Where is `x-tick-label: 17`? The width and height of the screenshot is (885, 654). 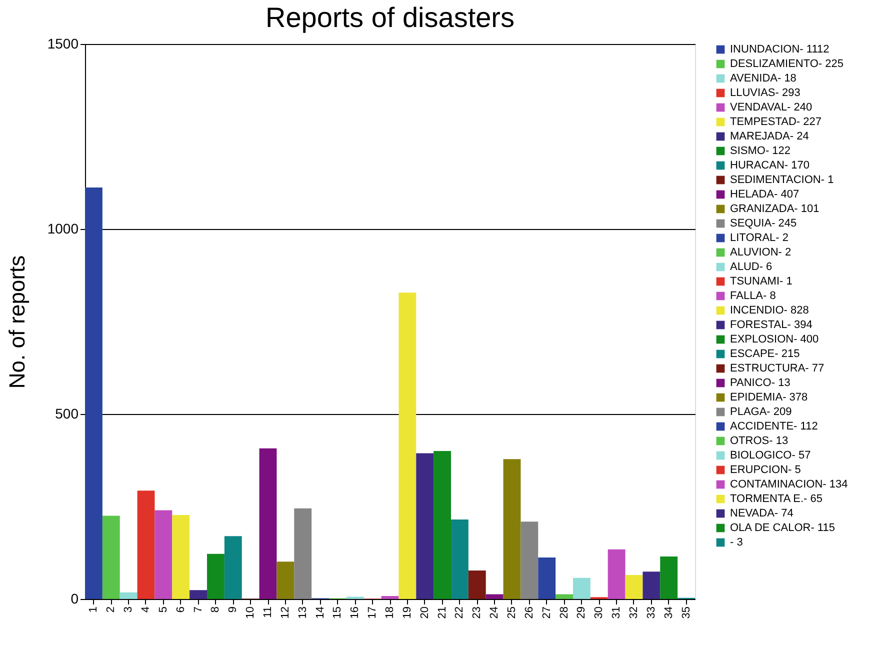 x-tick-label: 17 is located at coordinates (372, 612).